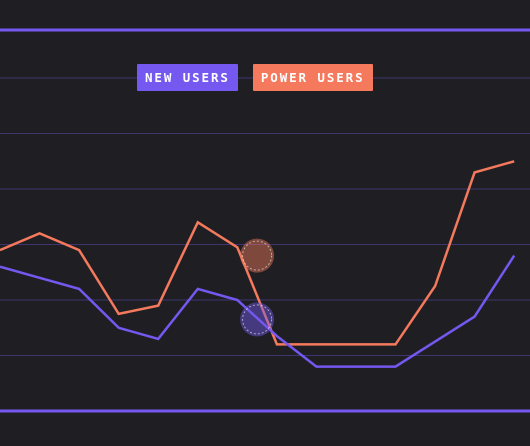 The width and height of the screenshot is (530, 446). Describe the element at coordinates (312, 77) in the screenshot. I see `legend-item-power-users: POWER USERS` at that location.